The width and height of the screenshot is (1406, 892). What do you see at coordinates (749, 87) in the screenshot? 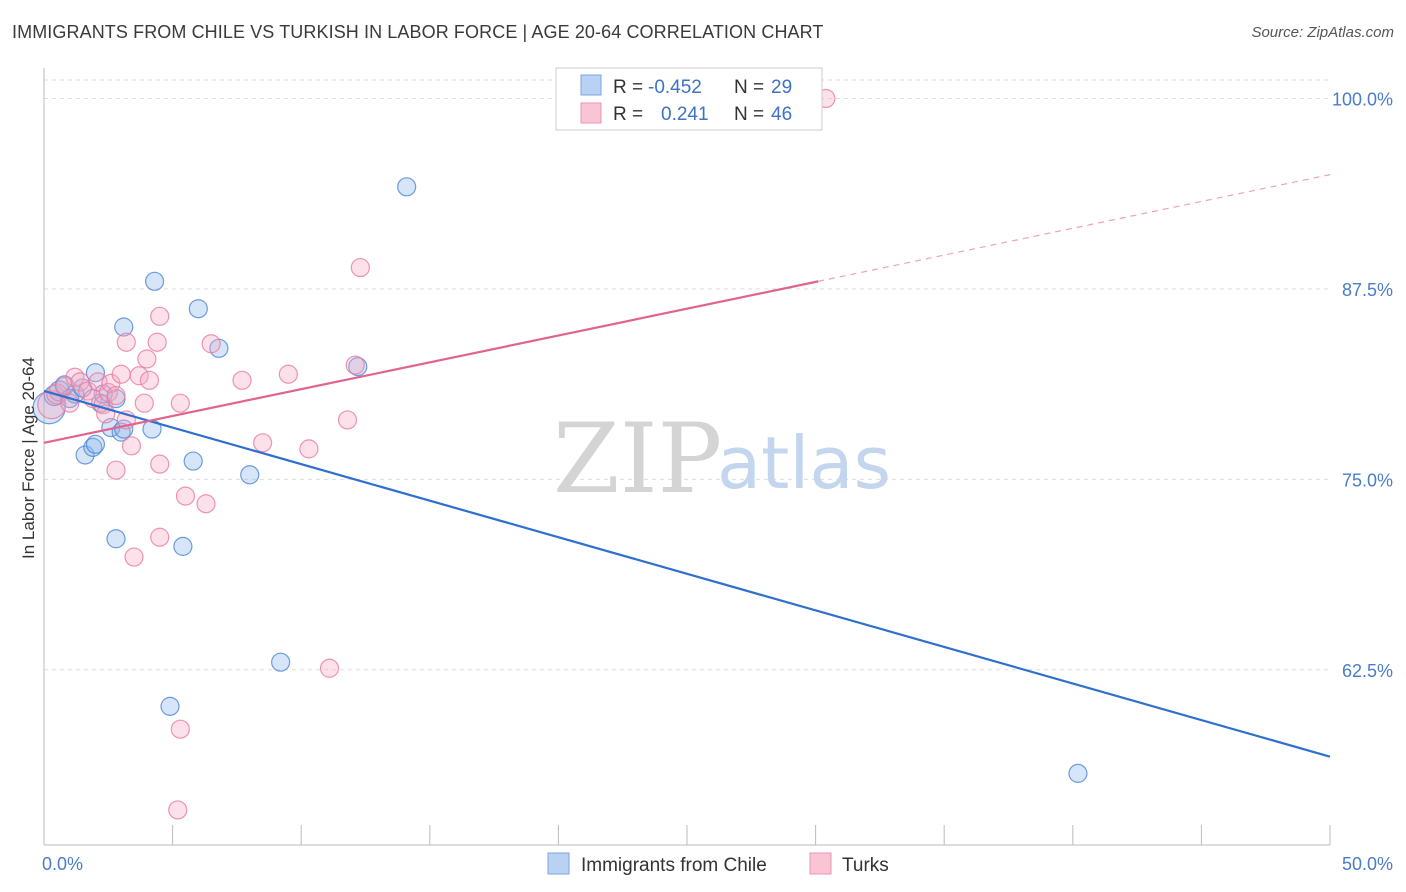
I see `legend-n-label-blue: N =` at bounding box center [749, 87].